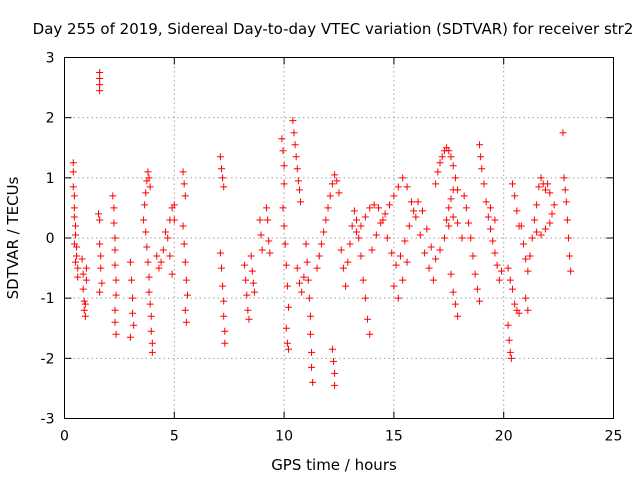 Image resolution: width=640 pixels, height=480 pixels. Describe the element at coordinates (394, 437) in the screenshot. I see `x-tick-label: 15` at that location.